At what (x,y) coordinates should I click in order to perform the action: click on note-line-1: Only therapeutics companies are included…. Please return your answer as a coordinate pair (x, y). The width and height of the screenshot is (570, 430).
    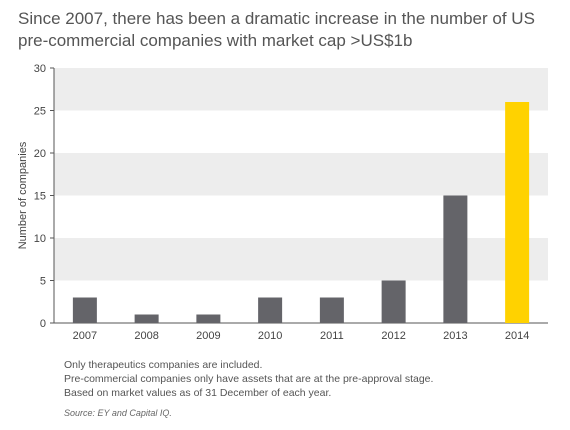
    Looking at the image, I should click on (163, 365).